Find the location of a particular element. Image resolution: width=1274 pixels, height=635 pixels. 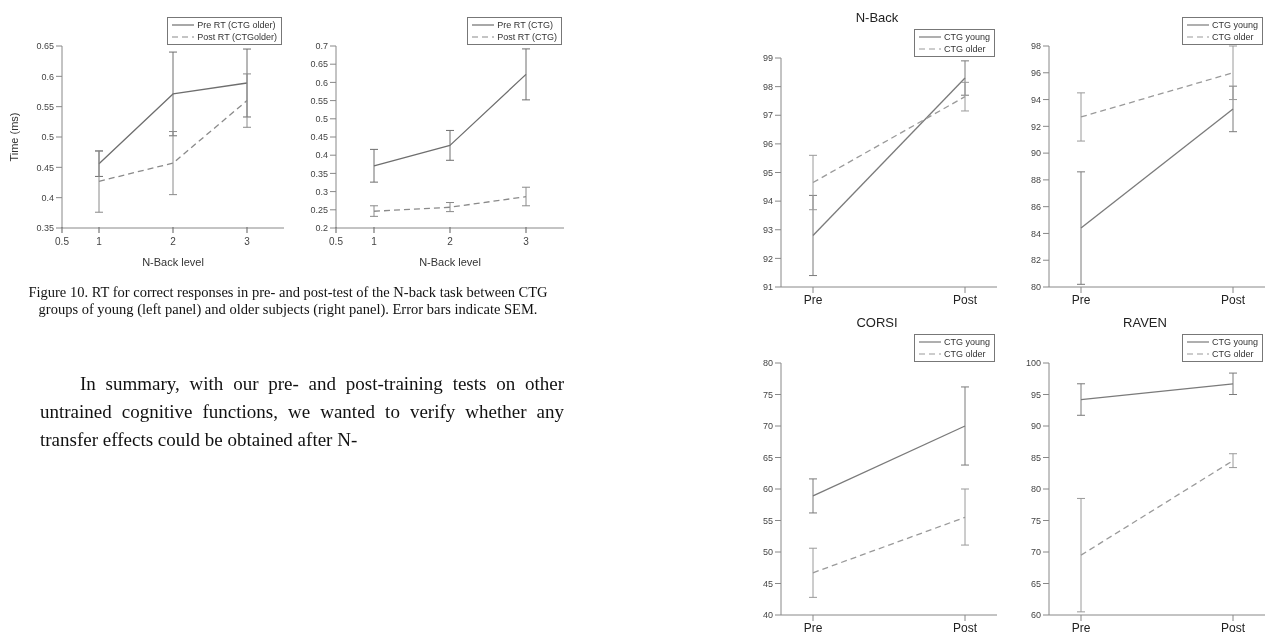

y-axis-title: Time (ms) is located at coordinates (13, 137).